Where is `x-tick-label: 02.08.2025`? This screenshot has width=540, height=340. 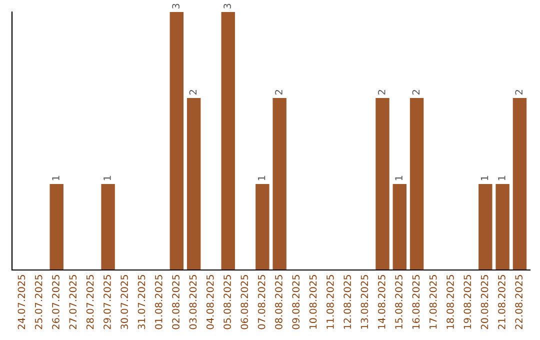 x-tick-label: 02.08.2025 is located at coordinates (176, 302).